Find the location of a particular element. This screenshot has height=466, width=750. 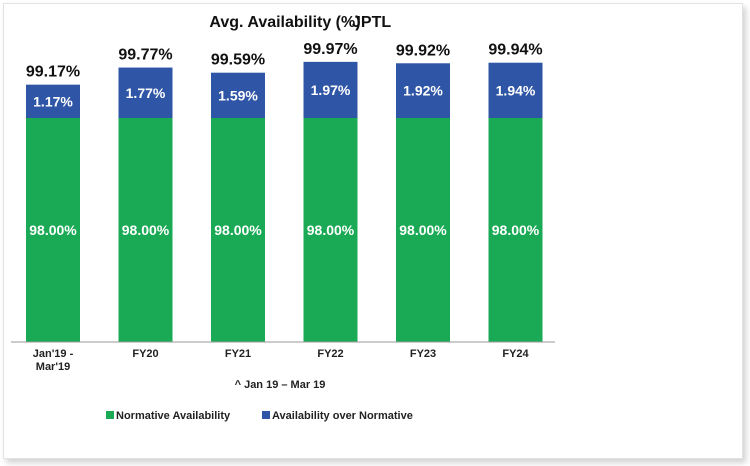

over-normative-data-label: 1.77% is located at coordinates (146, 93).